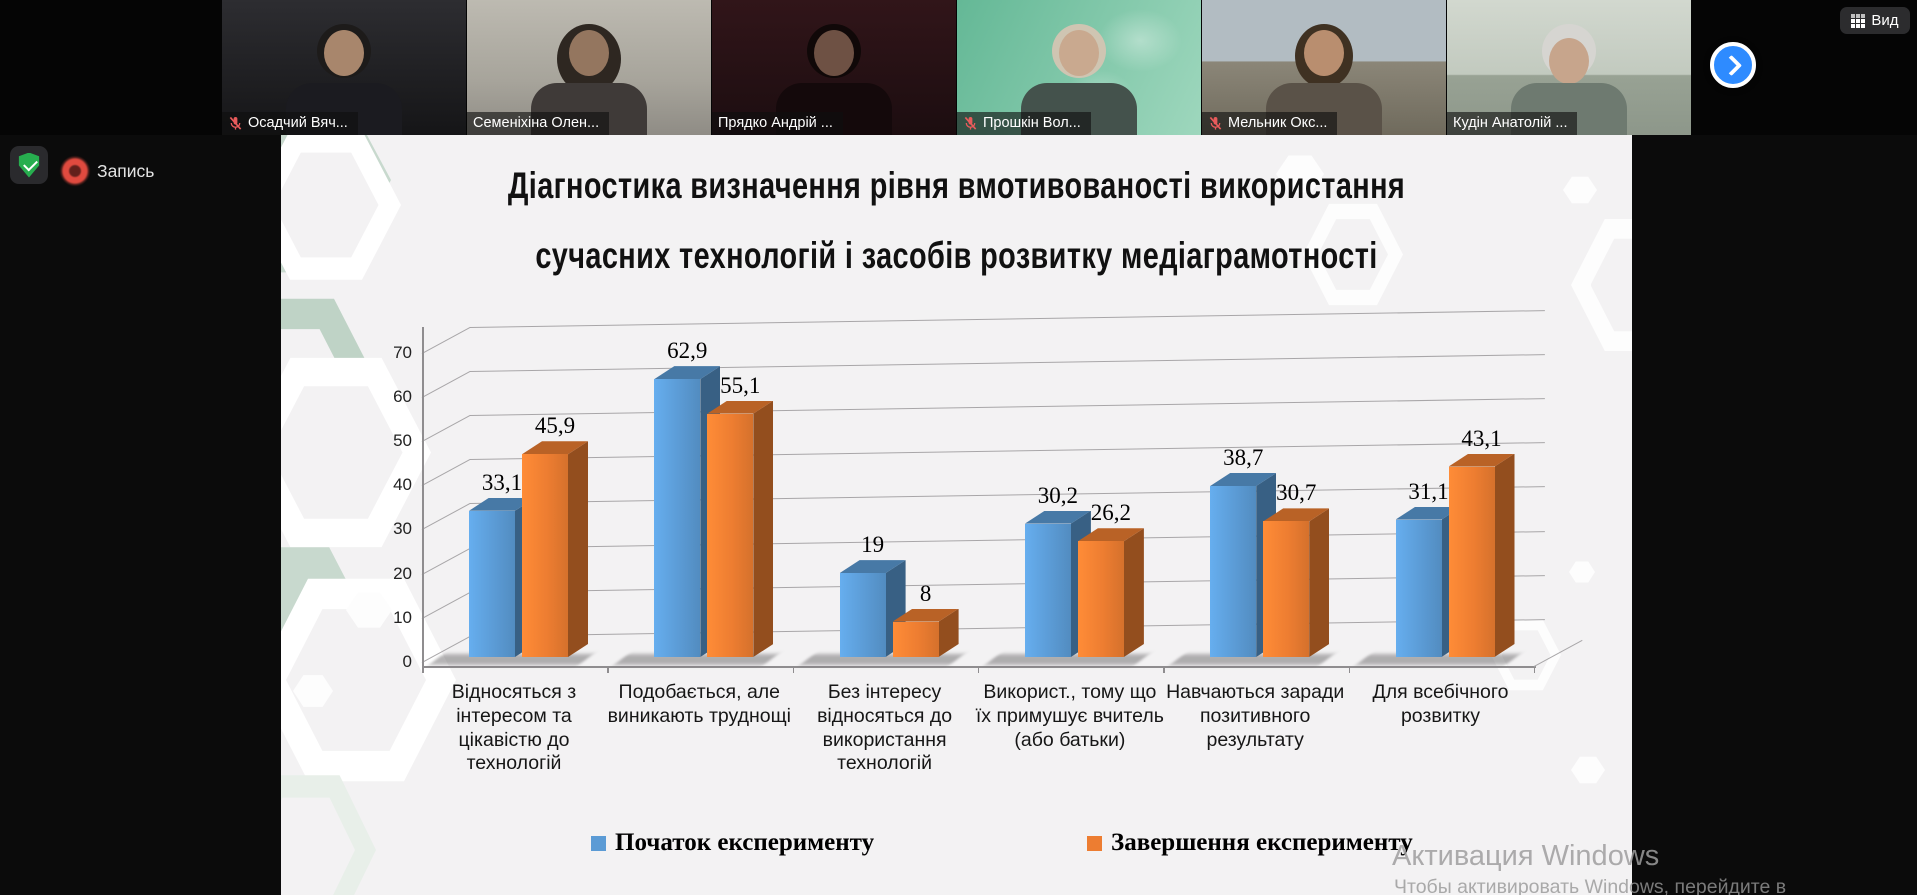  I want to click on category-label: Навчаються заради позитивного результату, so click(1255, 716).